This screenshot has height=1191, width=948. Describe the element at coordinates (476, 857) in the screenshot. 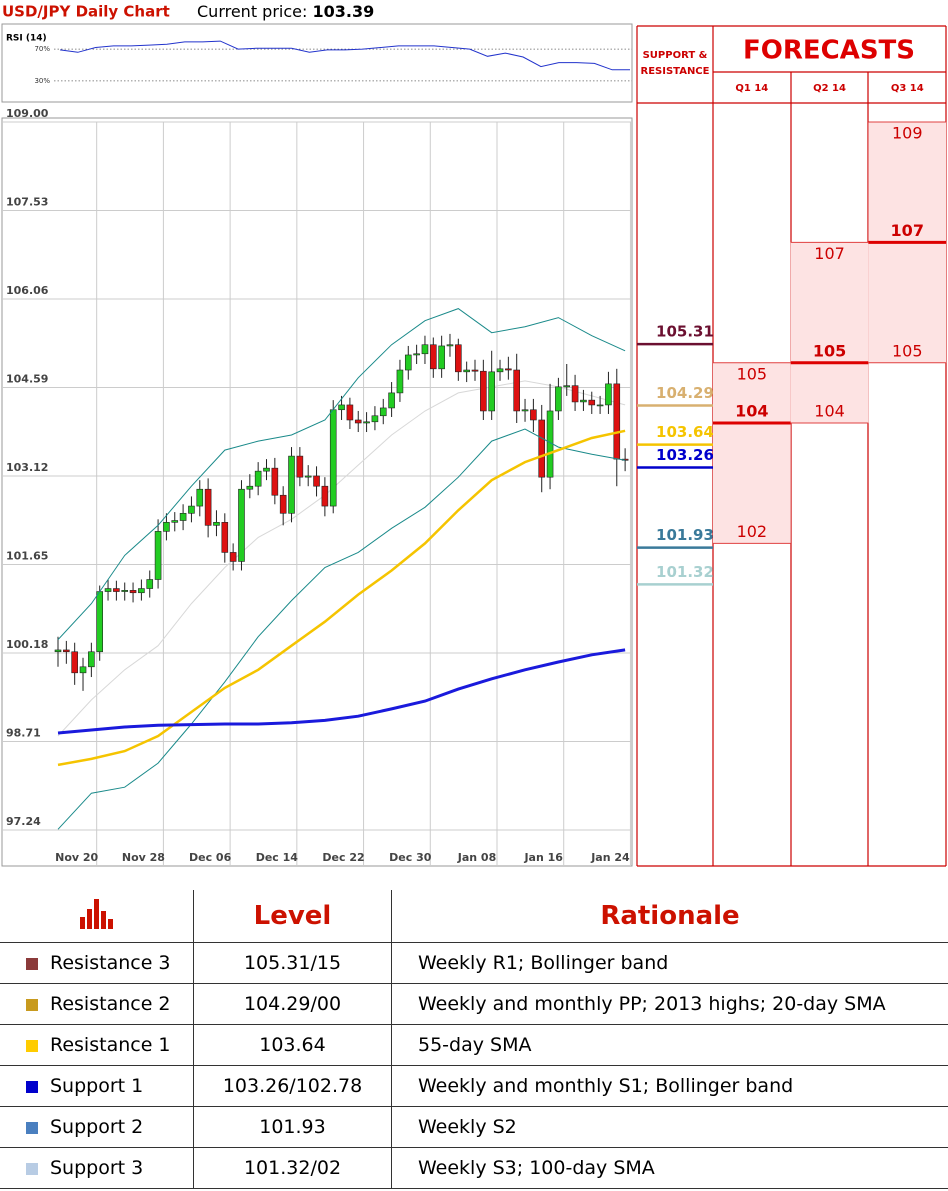

I see `x-tick-label: Jan 08` at that location.